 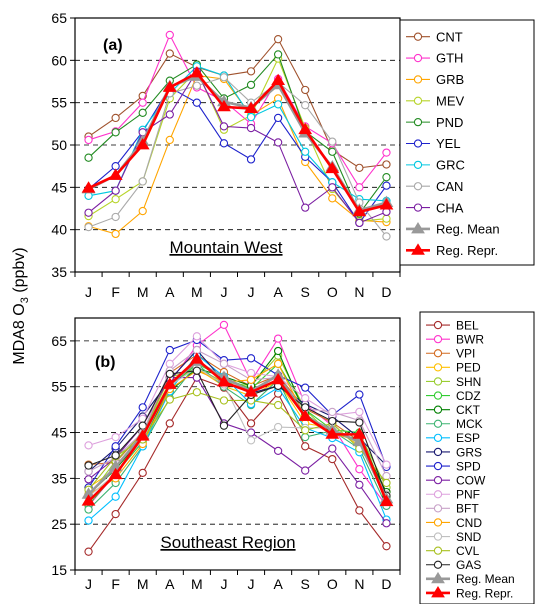 What do you see at coordinates (115, 292) in the screenshot?
I see `x-tick-label: F` at bounding box center [115, 292].